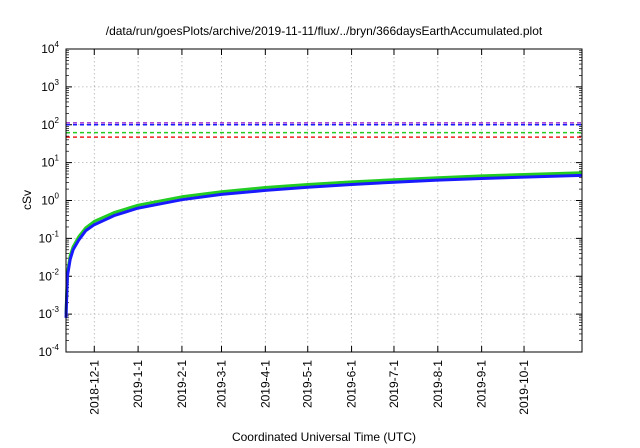  What do you see at coordinates (50, 48) in the screenshot?
I see `y-tick-label: 10⁴` at bounding box center [50, 48].